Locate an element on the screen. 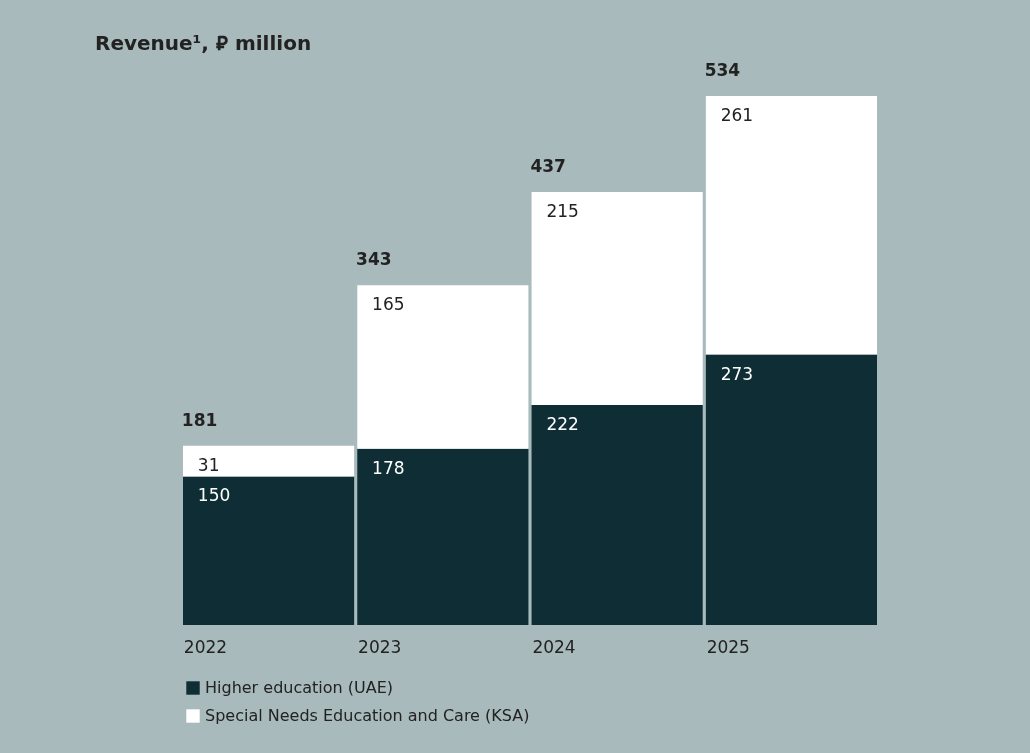  legend-label: Higher education (UAE) is located at coordinates (299, 687).